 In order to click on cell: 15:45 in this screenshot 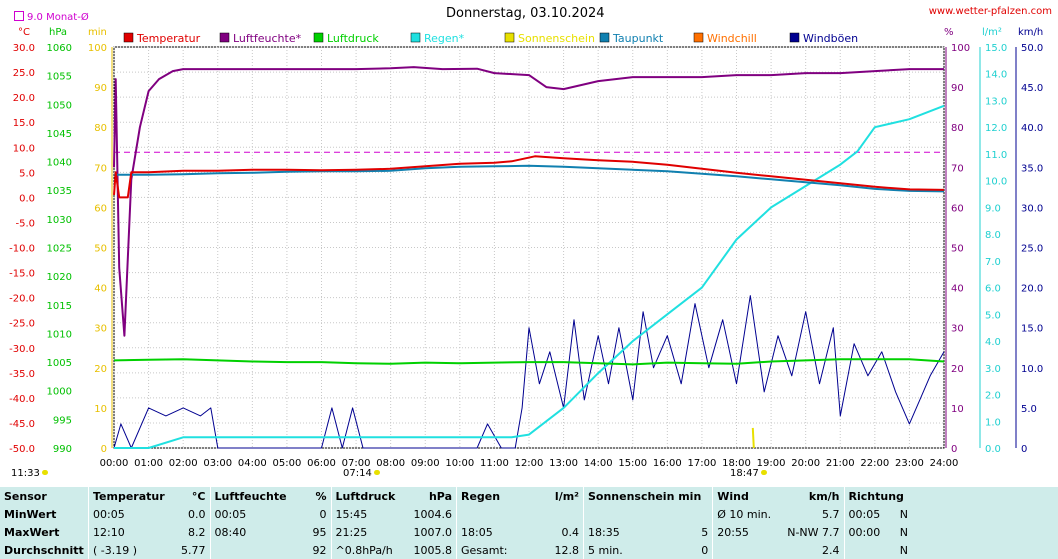, I will do `click(370, 514)`.